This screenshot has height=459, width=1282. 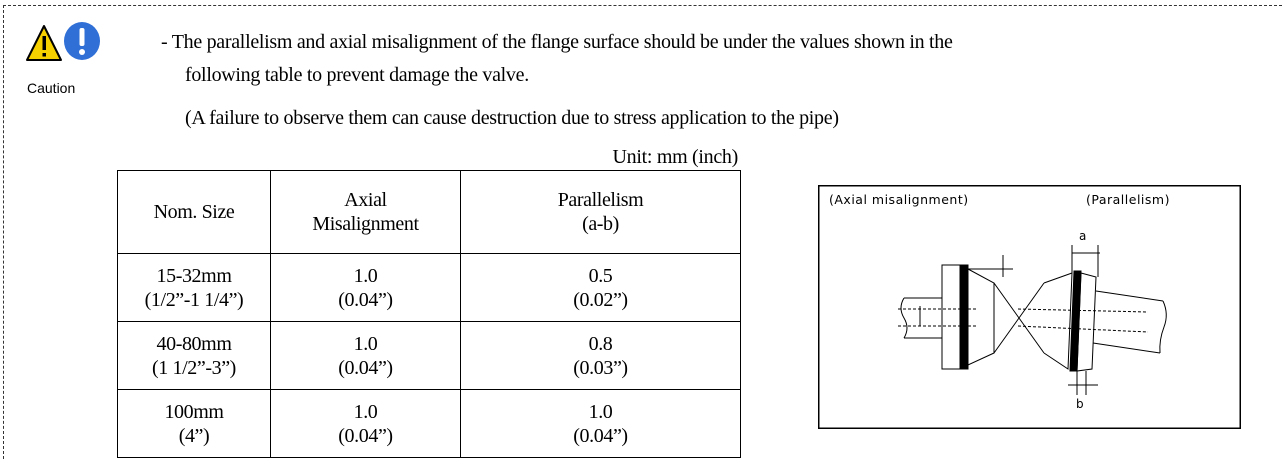 I want to click on table-cell: Axial Misalignment, so click(x=365, y=212).